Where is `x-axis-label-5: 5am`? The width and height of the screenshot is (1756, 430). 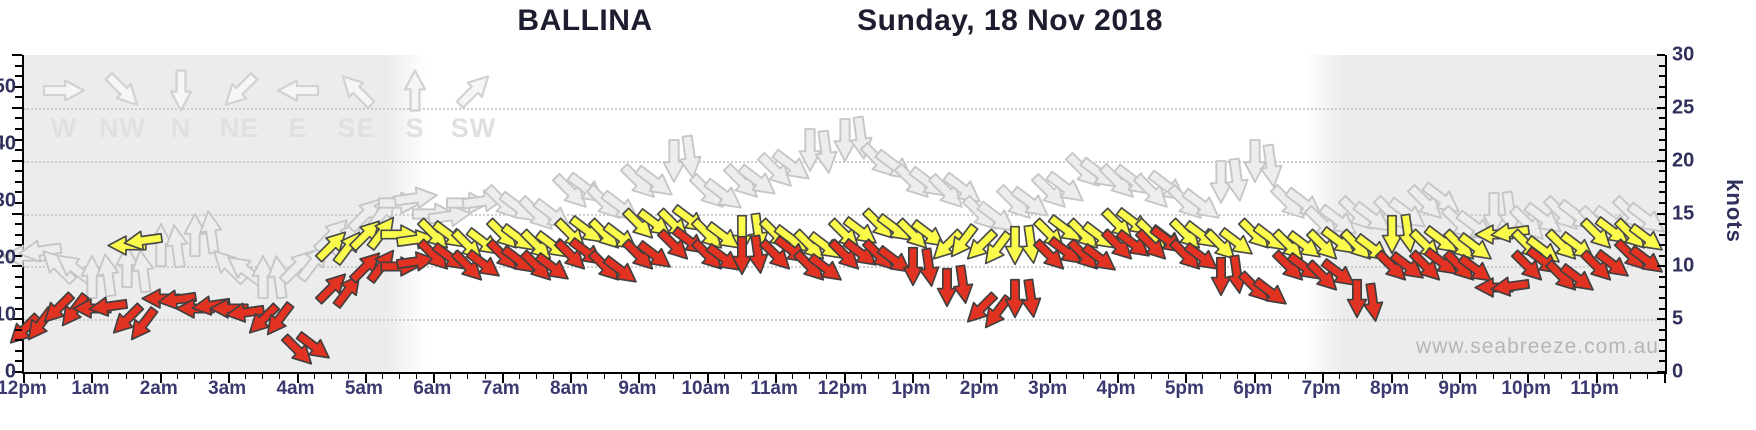
x-axis-label-5: 5am is located at coordinates (363, 388).